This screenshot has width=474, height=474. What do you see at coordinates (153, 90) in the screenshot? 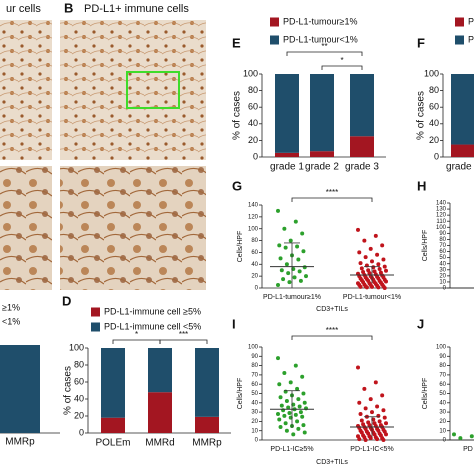
I see `zoom-box` at bounding box center [153, 90].